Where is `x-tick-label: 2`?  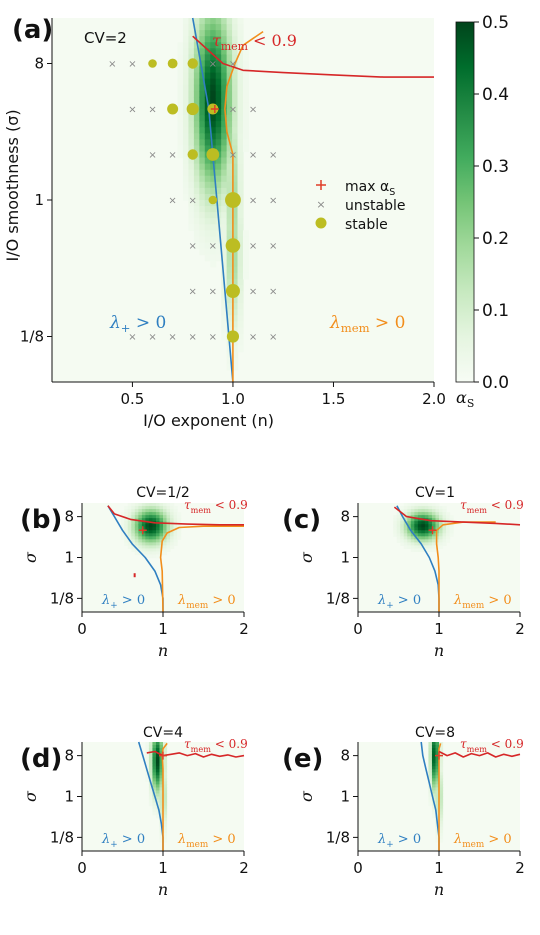
x-tick-label: 2 is located at coordinates (520, 868).